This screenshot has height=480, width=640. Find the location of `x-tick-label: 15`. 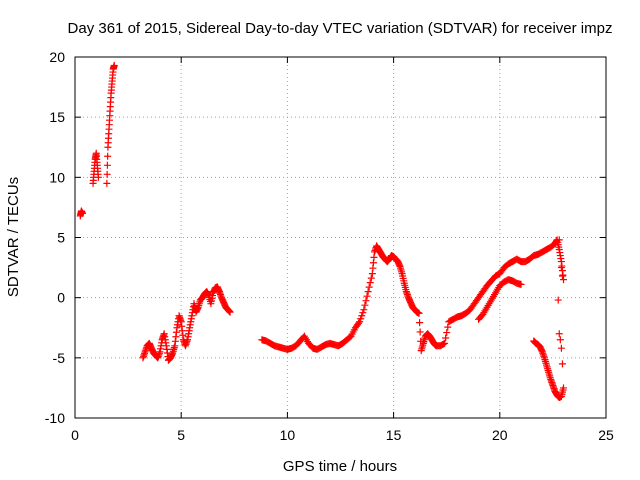

x-tick-label: 15 is located at coordinates (394, 435).